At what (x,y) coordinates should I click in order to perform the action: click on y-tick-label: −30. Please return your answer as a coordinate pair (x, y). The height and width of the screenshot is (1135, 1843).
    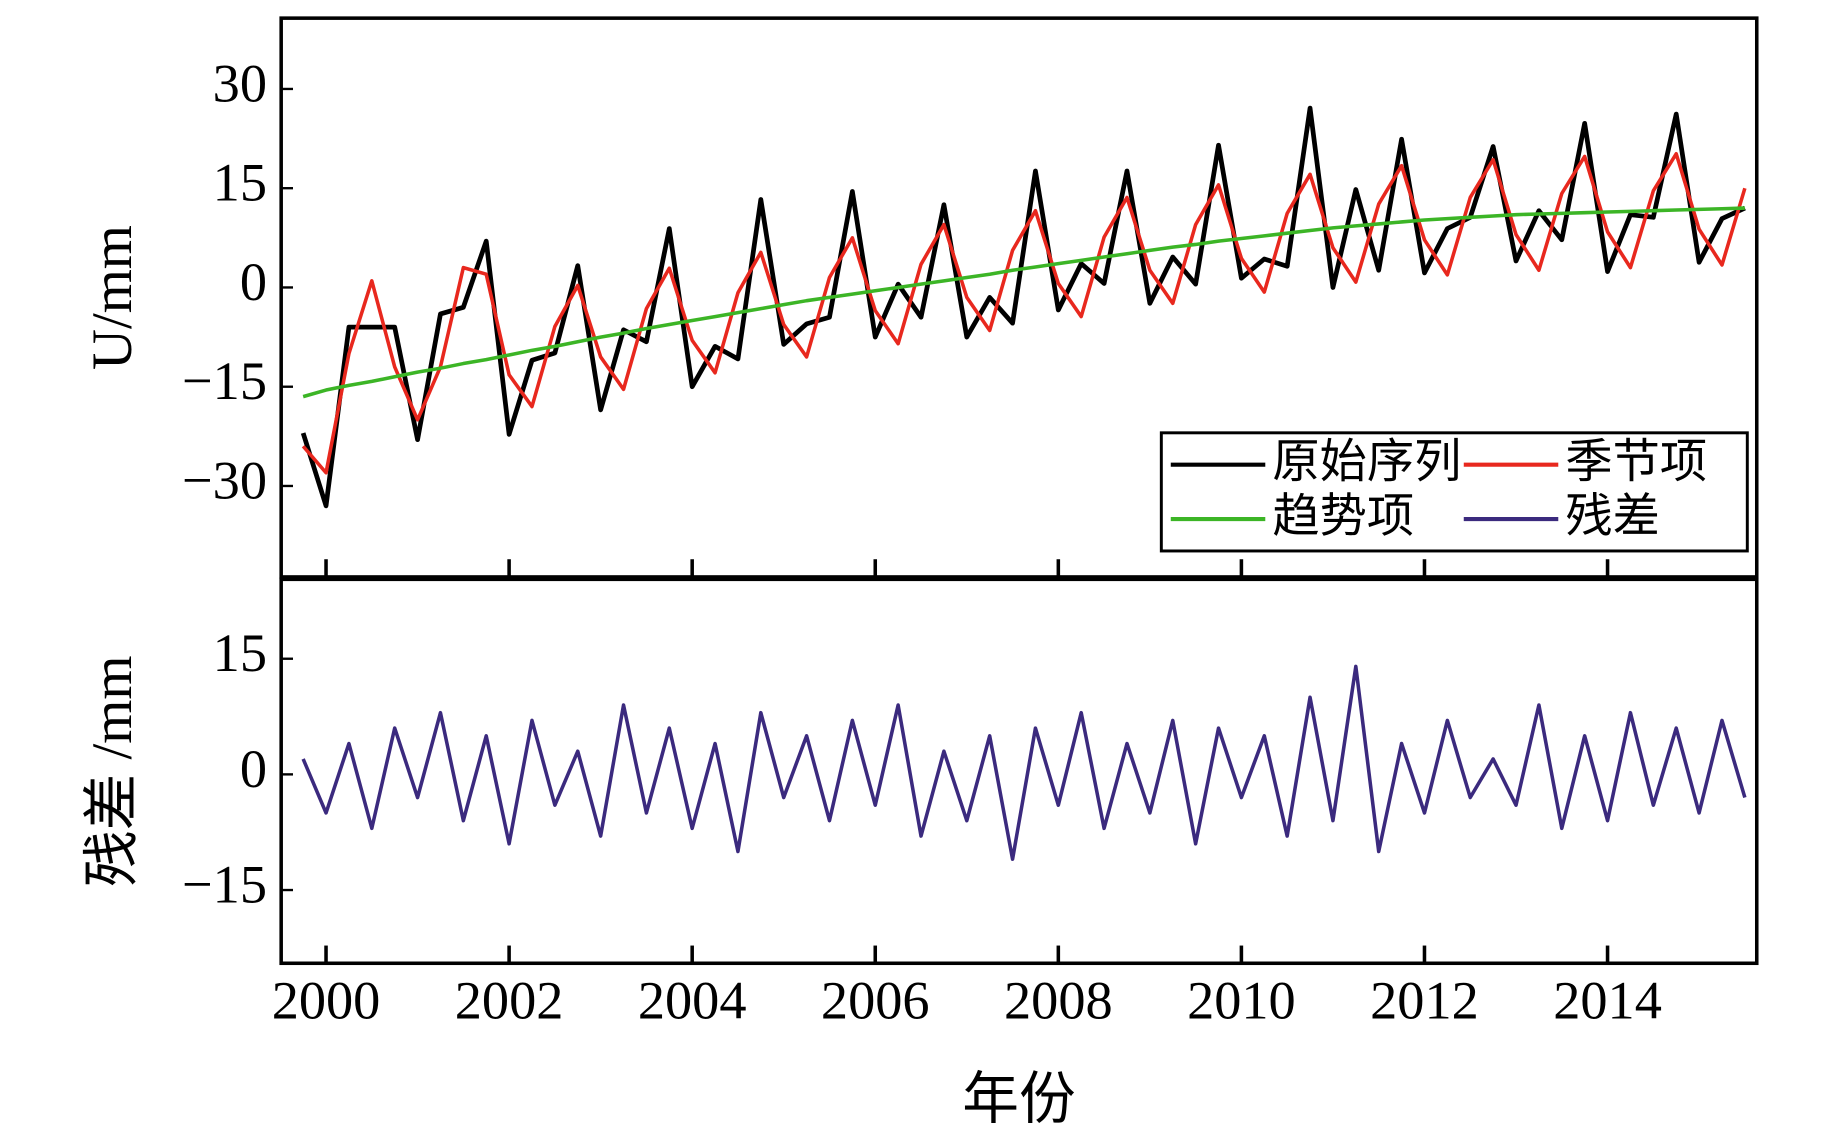
    Looking at the image, I should click on (224, 480).